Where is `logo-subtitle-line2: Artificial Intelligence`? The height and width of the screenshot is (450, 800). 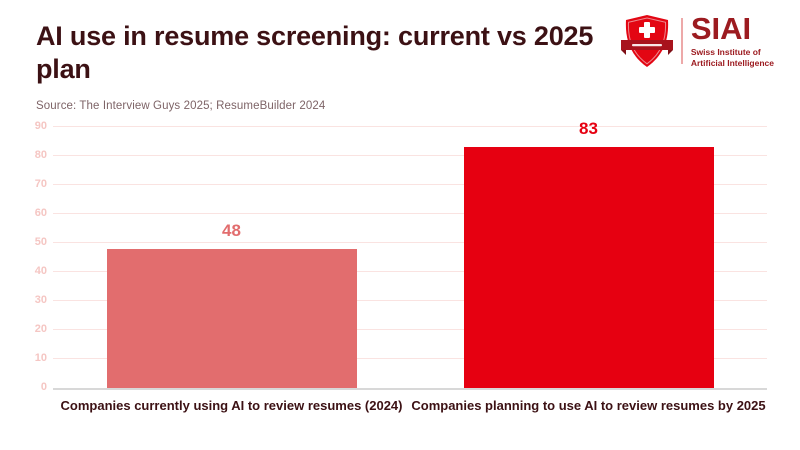 logo-subtitle-line2: Artificial Intelligence is located at coordinates (732, 63).